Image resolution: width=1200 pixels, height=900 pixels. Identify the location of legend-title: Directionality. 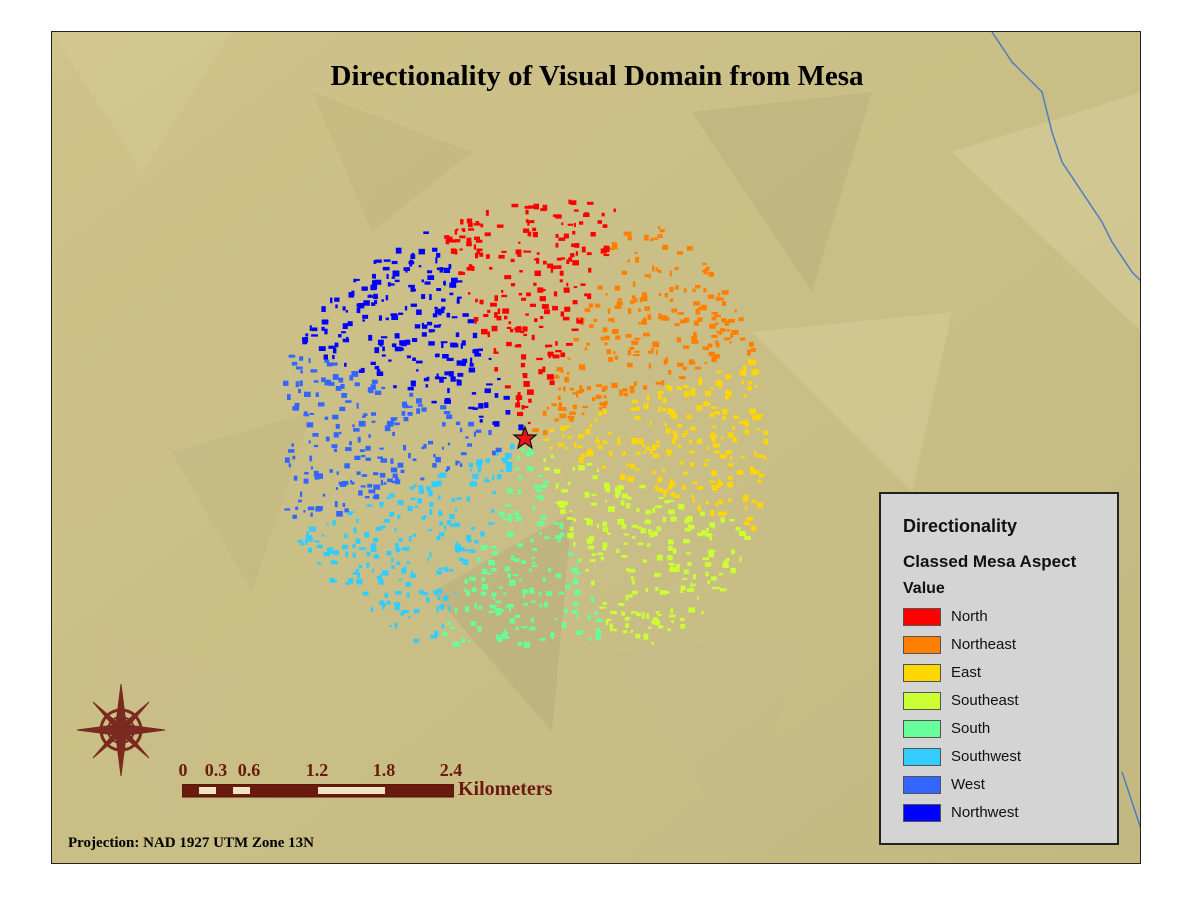
(960, 526).